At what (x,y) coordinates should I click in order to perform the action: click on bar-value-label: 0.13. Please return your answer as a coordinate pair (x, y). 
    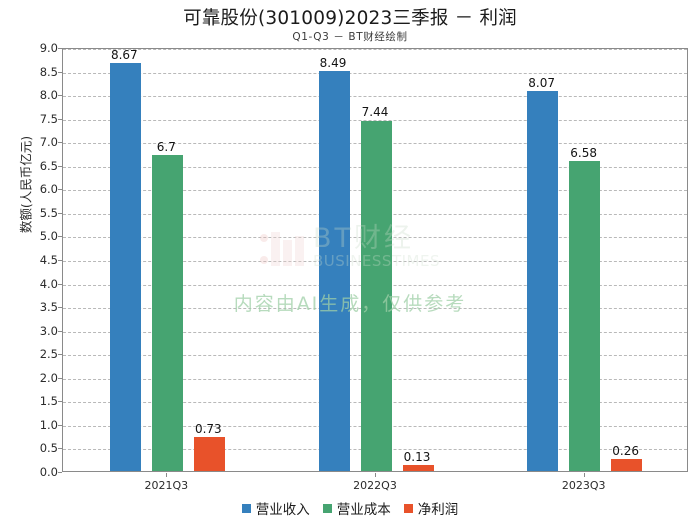
    Looking at the image, I should click on (417, 456).